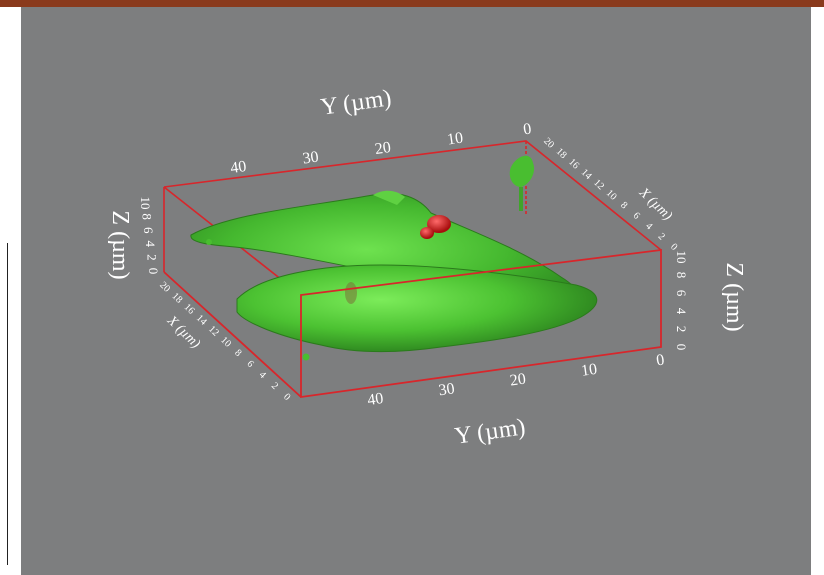 The width and height of the screenshot is (824, 575). What do you see at coordinates (356, 103) in the screenshot?
I see `y-axis-title-top: Y (µm)` at bounding box center [356, 103].